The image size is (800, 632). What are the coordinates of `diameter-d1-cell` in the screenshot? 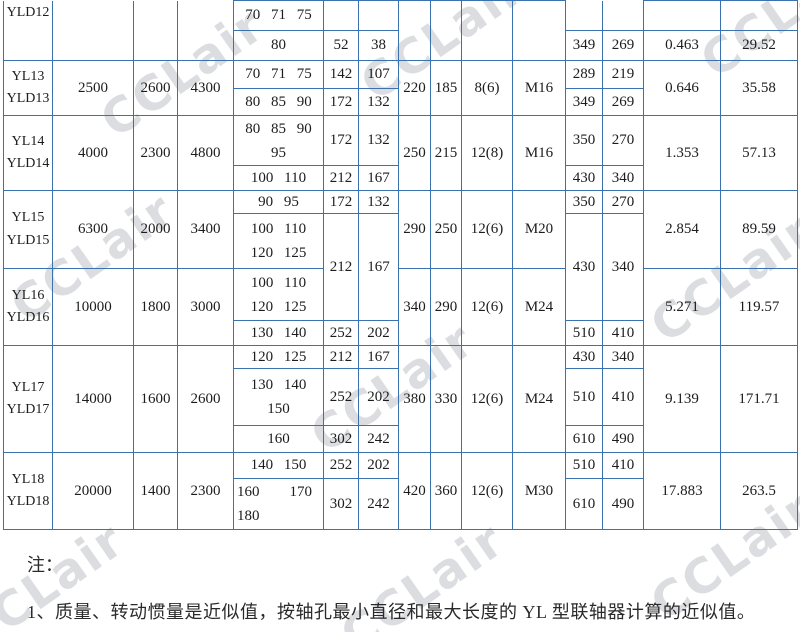 It's located at (446, 30).